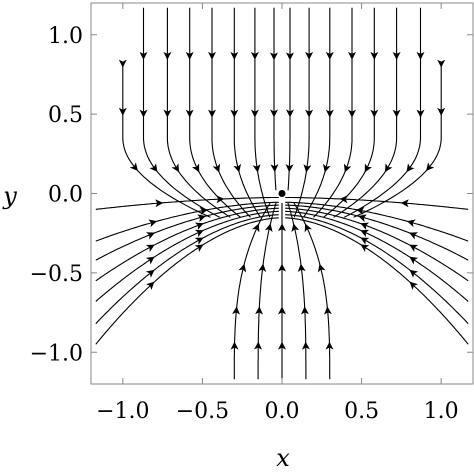  Describe the element at coordinates (282, 193) in the screenshot. I see `fixed-point-marker` at that location.